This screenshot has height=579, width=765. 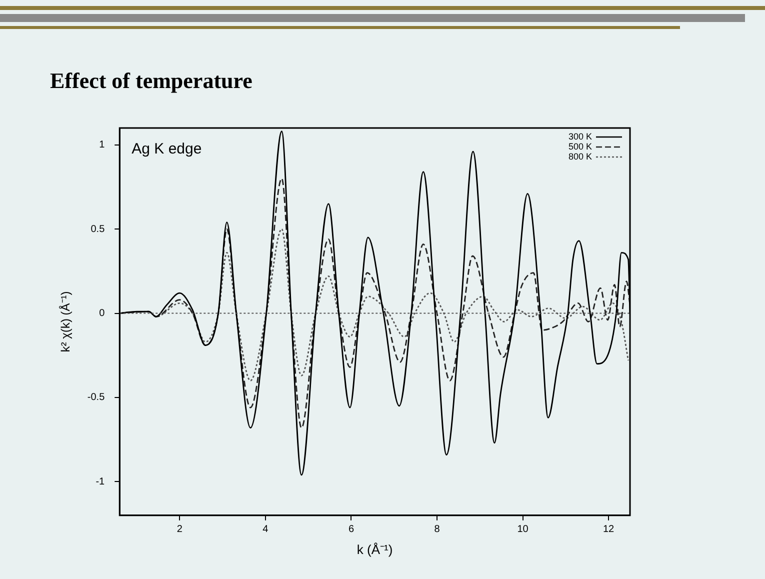 What do you see at coordinates (523, 530) in the screenshot?
I see `x-tick-label: 10` at bounding box center [523, 530].